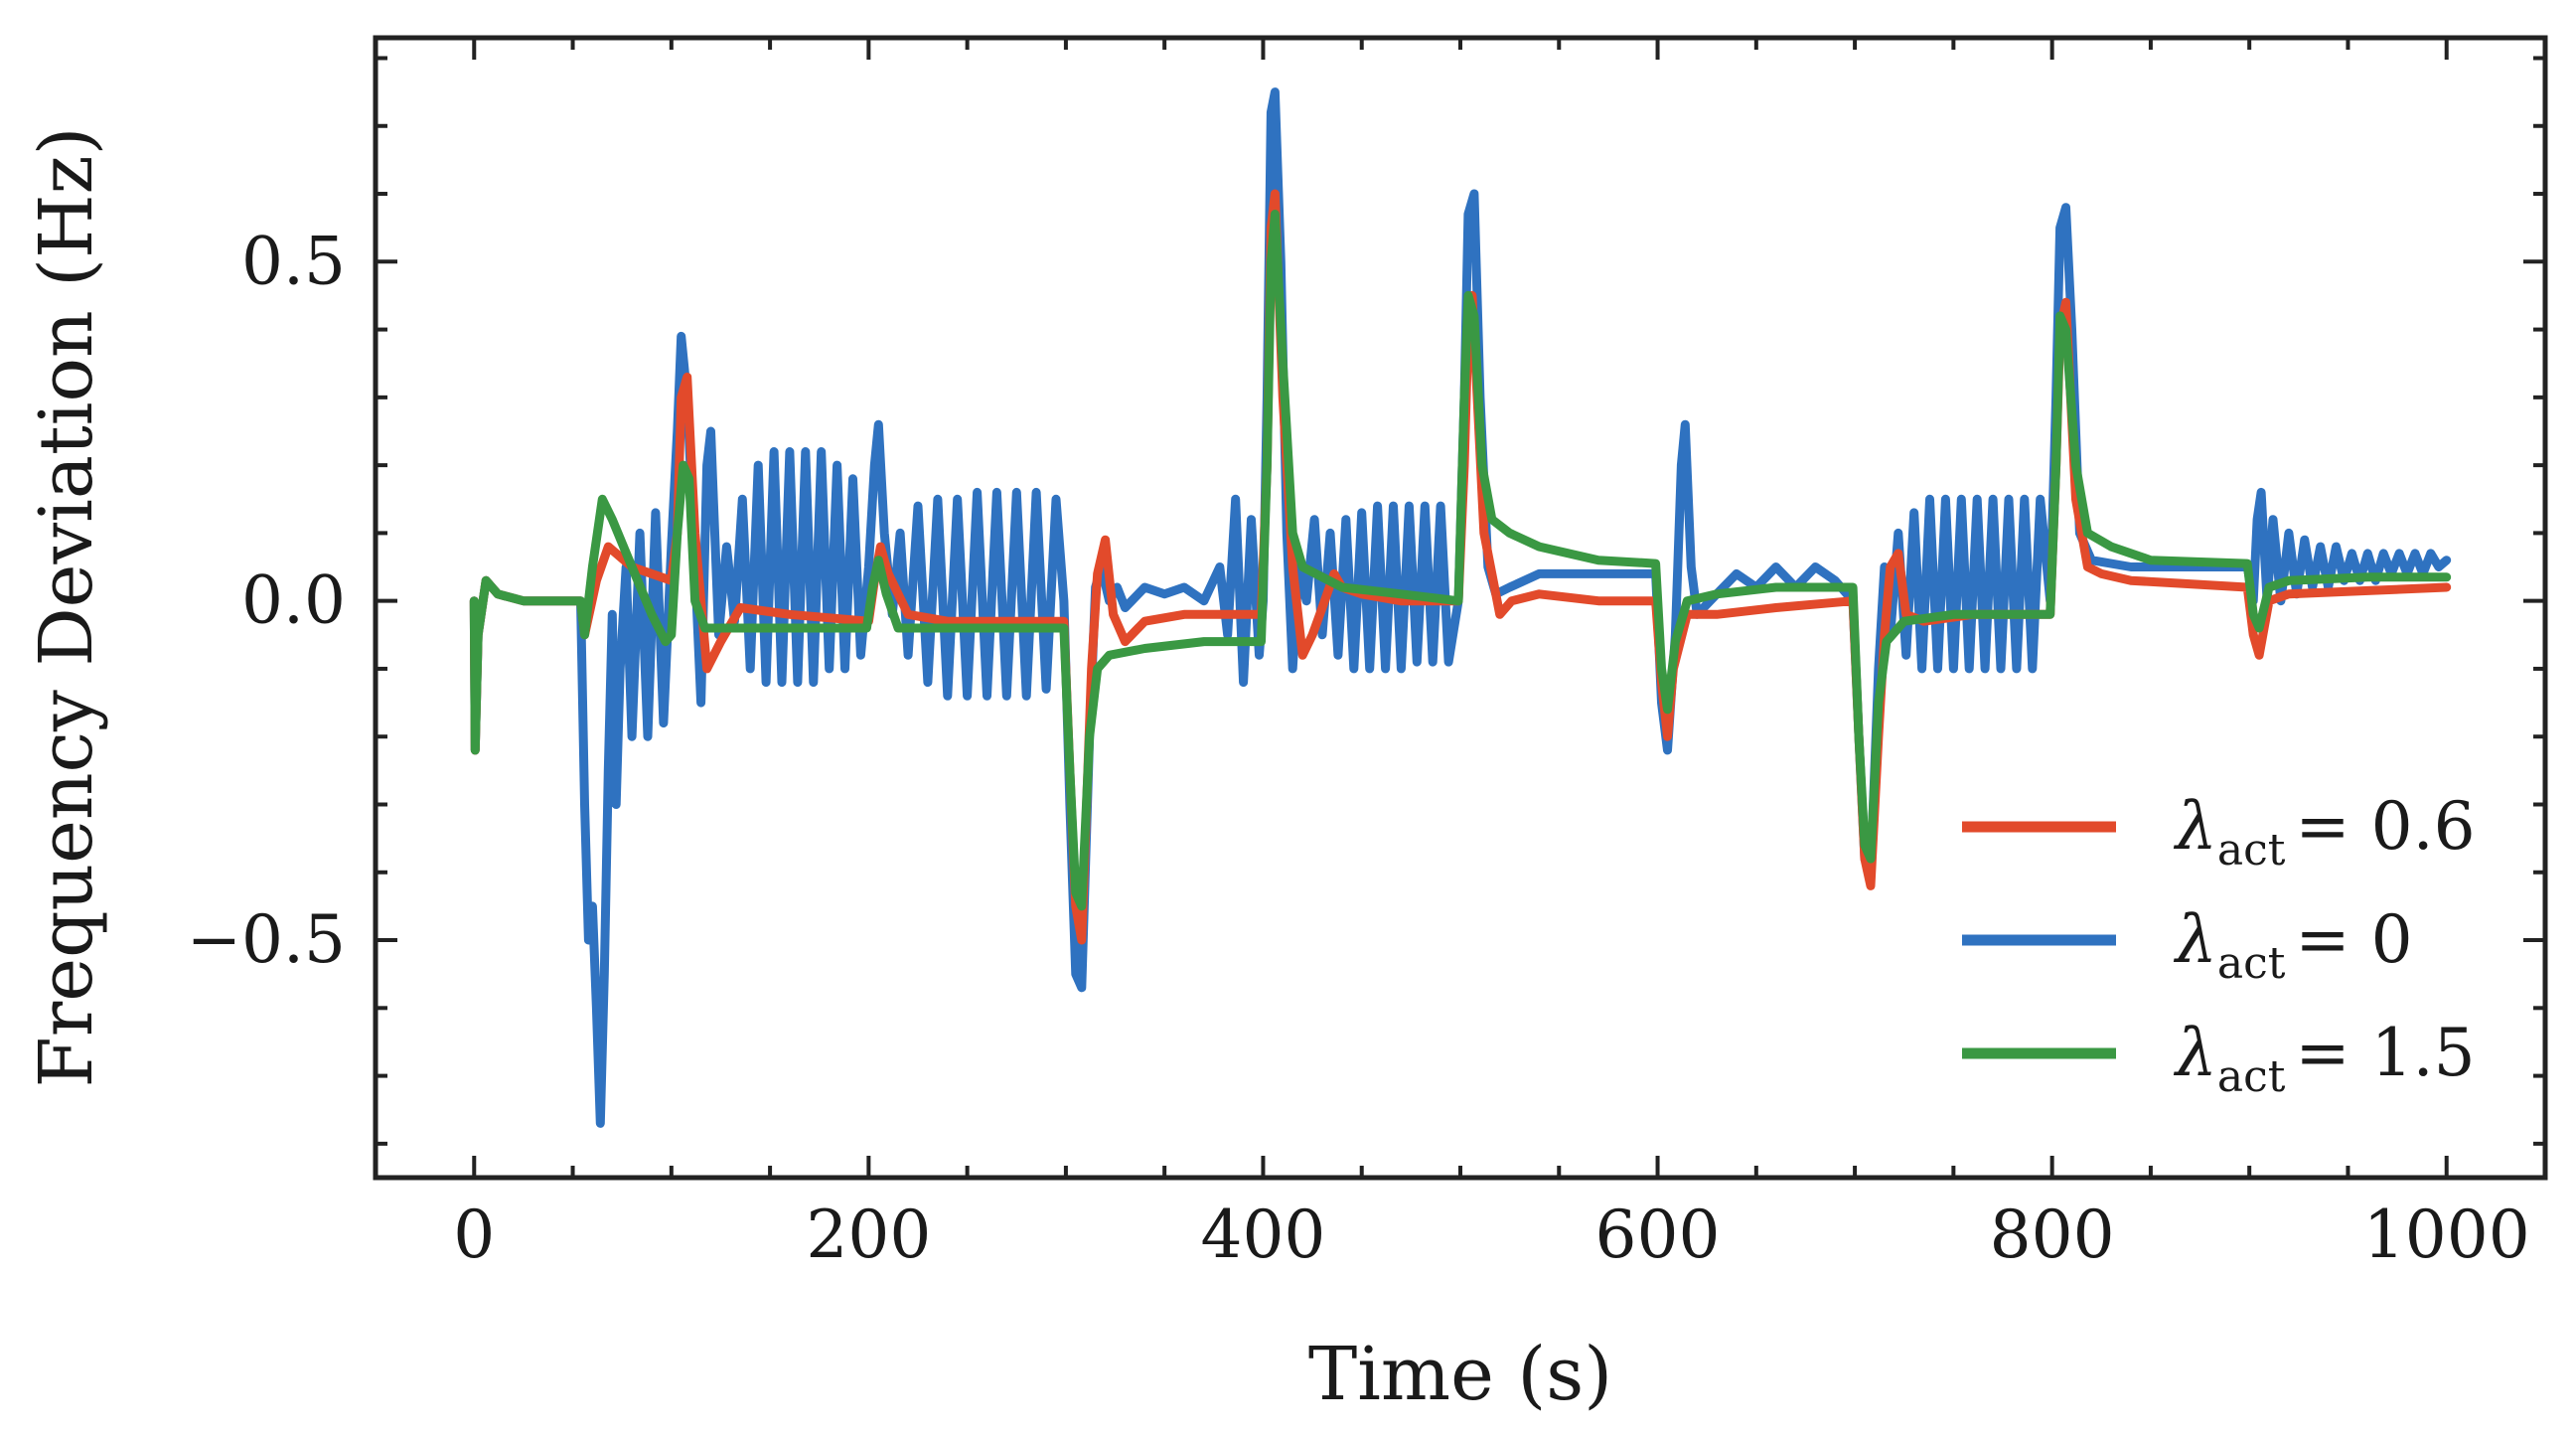 This screenshot has width=2576, height=1437. Describe the element at coordinates (2353, 939) in the screenshot. I see `legend-value: = 0` at that location.